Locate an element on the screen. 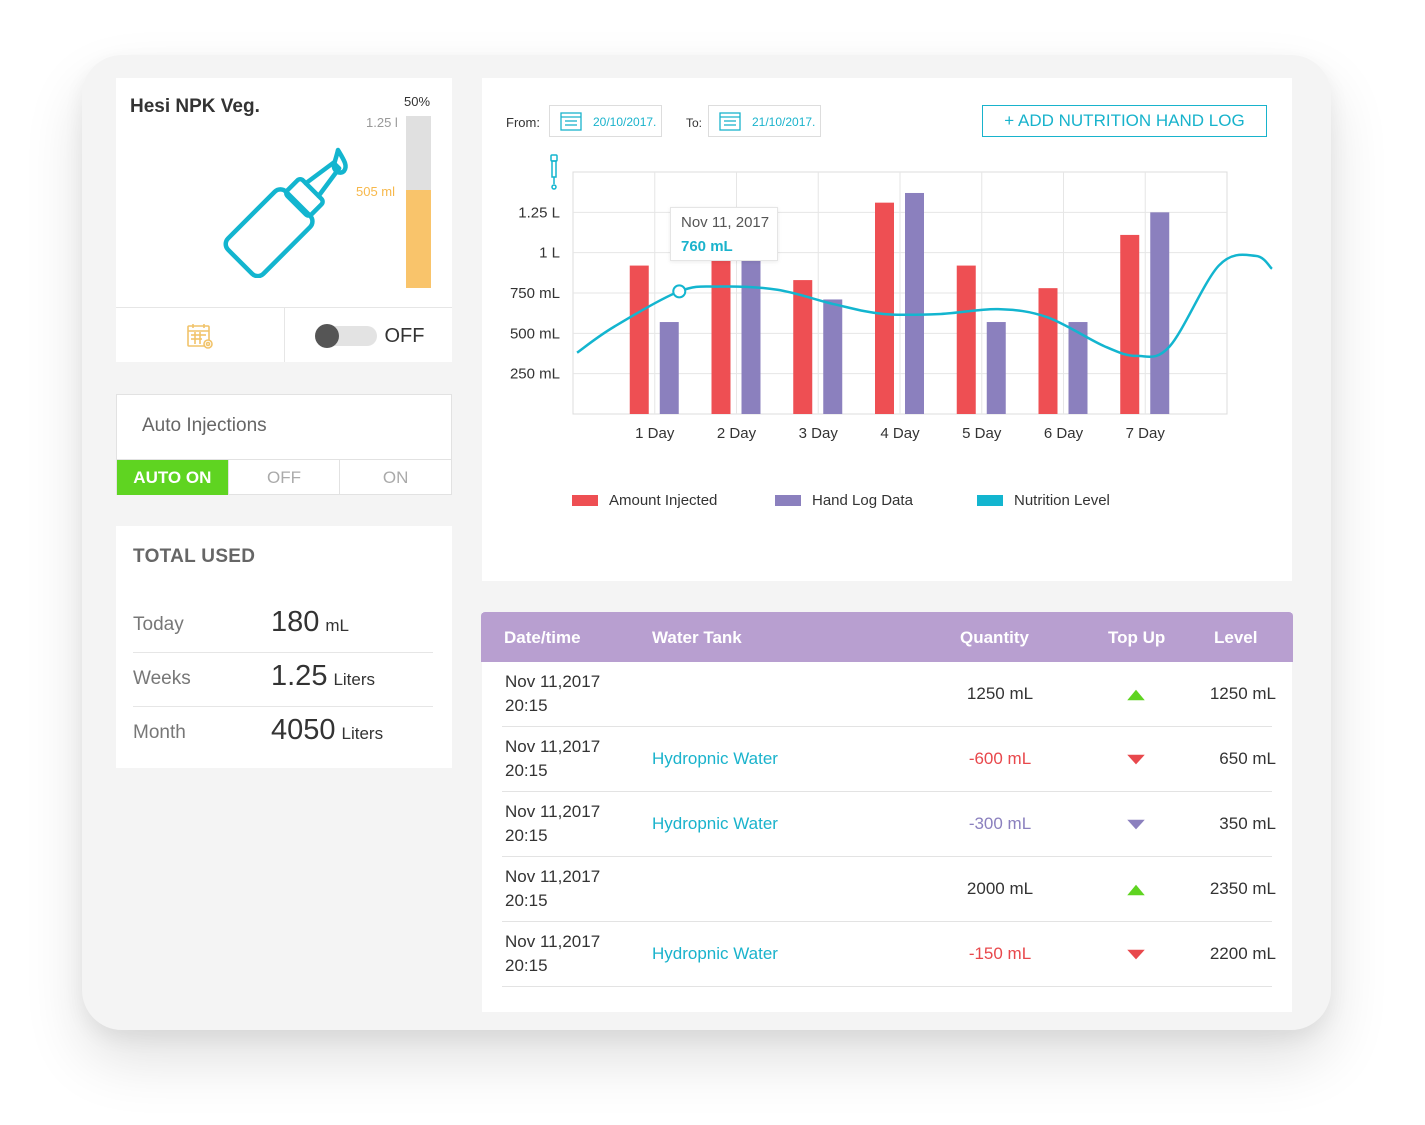  cell-level: 2200 mL is located at coordinates (1242, 953).